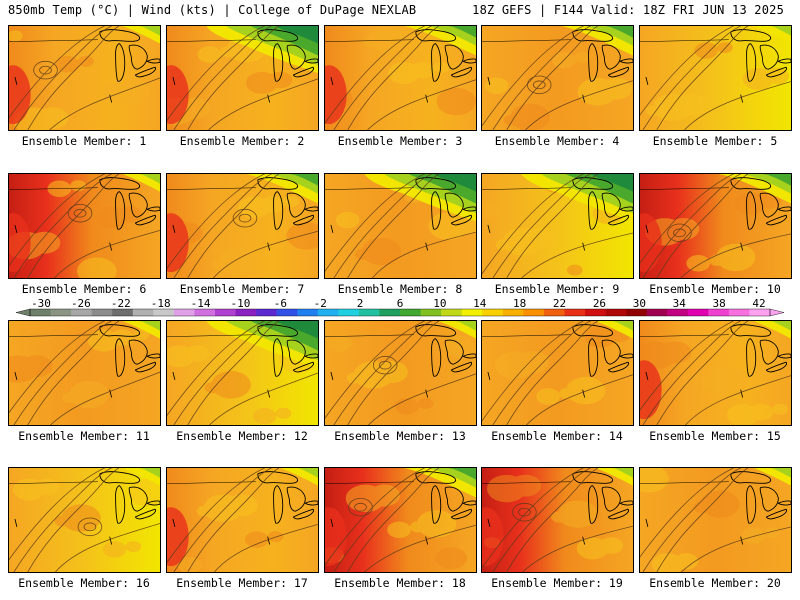 The height and width of the screenshot is (600, 800). What do you see at coordinates (242, 289) in the screenshot?
I see `panel-caption: Ensemble Member: 7` at bounding box center [242, 289].